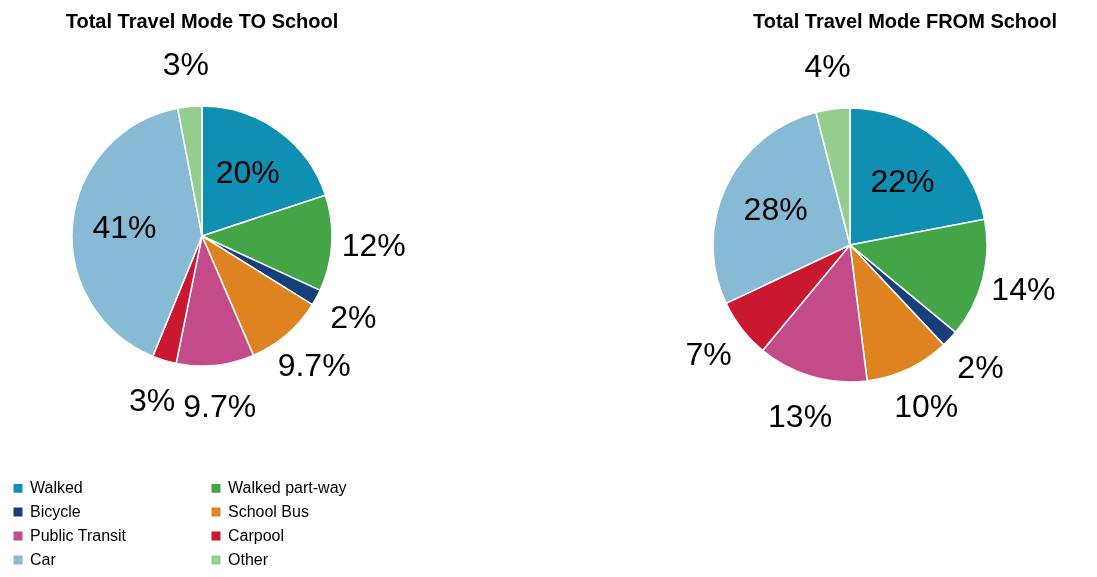  Describe the element at coordinates (247, 171) in the screenshot. I see `data-label: 20%` at that location.